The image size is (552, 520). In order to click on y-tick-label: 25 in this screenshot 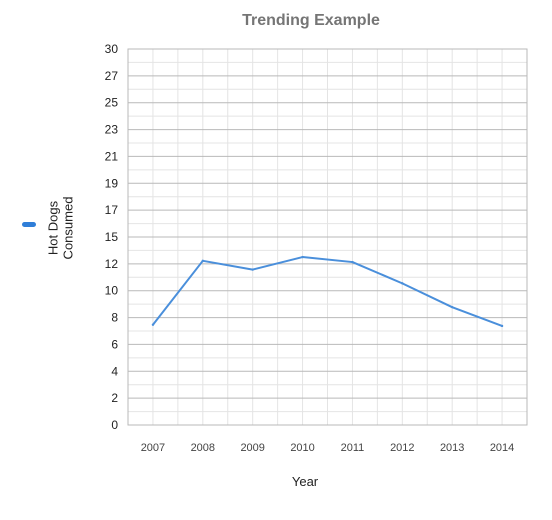, I will do `click(112, 103)`.